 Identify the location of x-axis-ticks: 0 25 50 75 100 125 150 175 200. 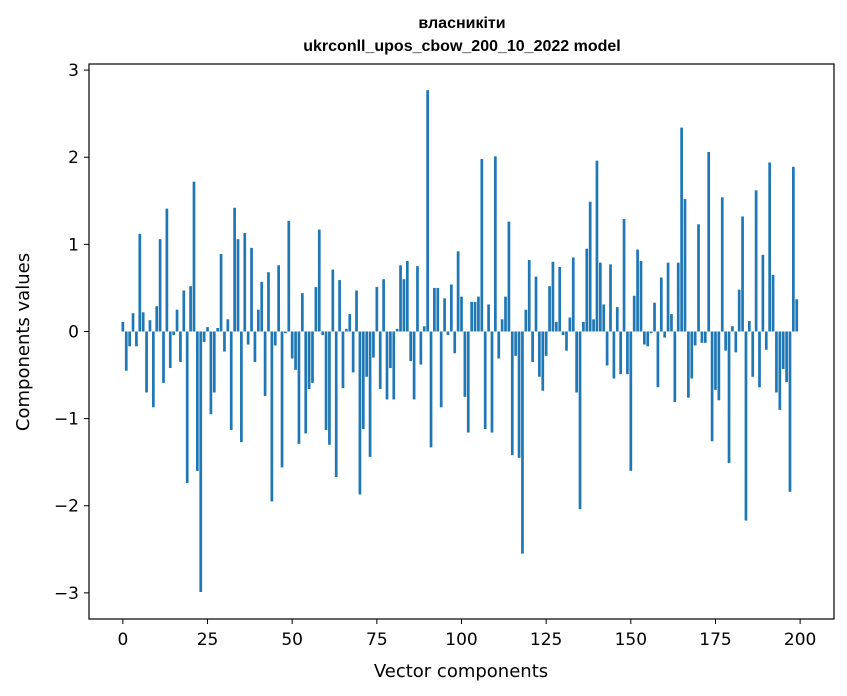
(466, 634).